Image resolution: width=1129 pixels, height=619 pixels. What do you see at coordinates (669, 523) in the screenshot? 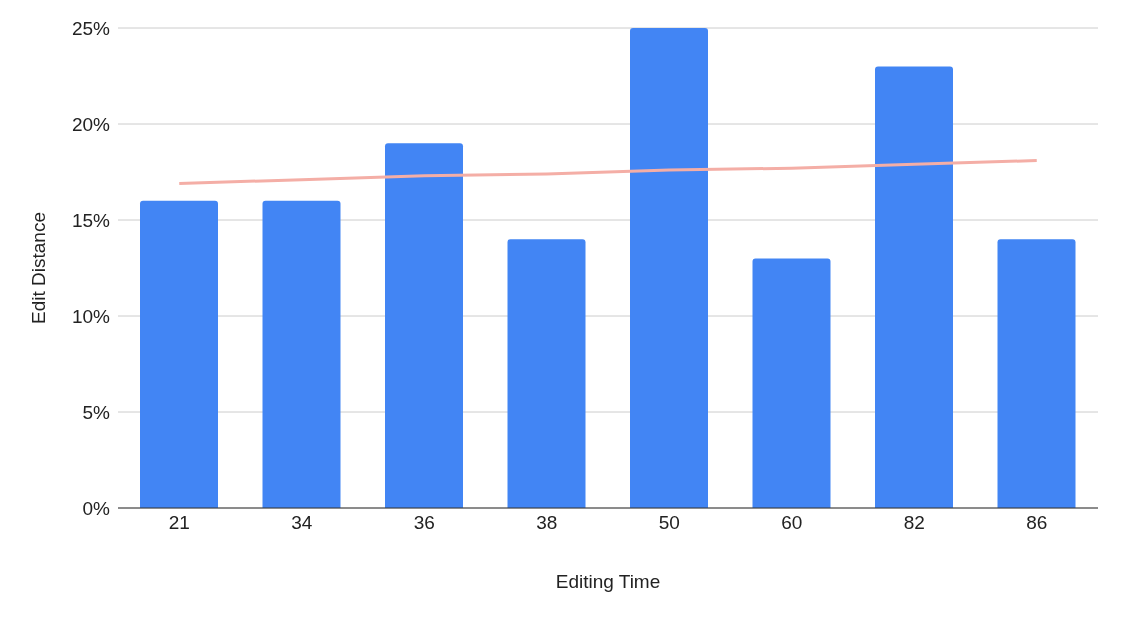
I see `x-tick-label: 50` at bounding box center [669, 523].